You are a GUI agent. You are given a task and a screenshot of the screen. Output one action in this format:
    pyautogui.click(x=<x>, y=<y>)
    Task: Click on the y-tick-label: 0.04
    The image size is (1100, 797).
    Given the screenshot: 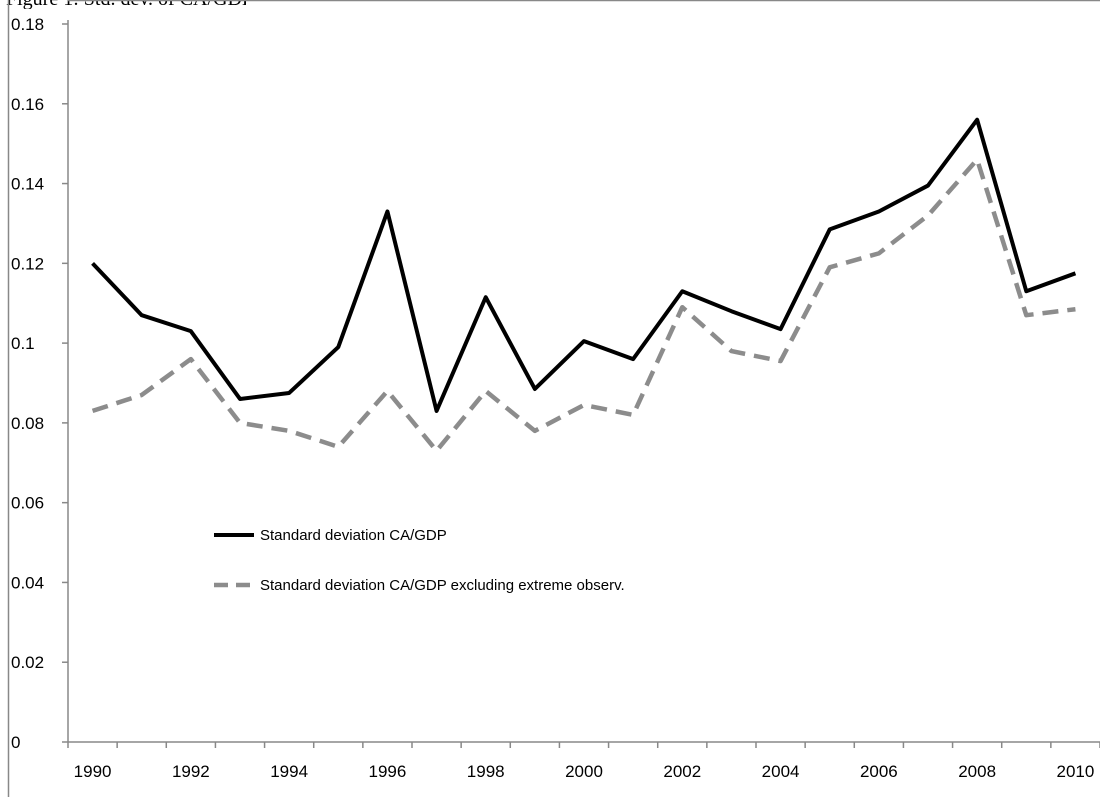 What is the action you would take?
    pyautogui.click(x=27, y=582)
    